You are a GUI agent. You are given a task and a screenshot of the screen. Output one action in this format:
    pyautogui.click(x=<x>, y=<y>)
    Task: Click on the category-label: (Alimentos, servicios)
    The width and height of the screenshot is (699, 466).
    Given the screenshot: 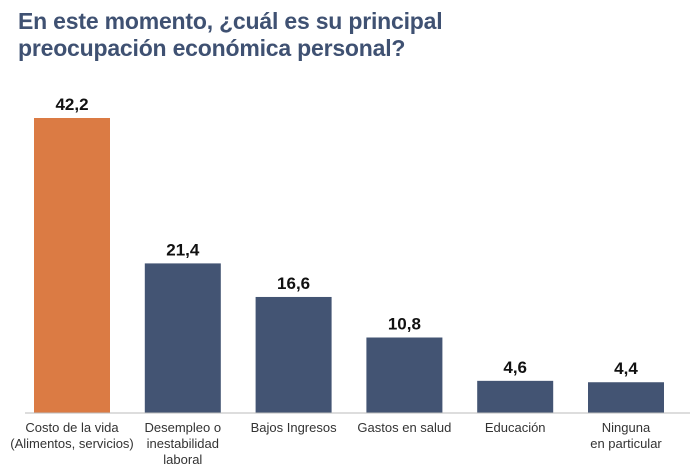 What is the action you would take?
    pyautogui.click(x=72, y=443)
    